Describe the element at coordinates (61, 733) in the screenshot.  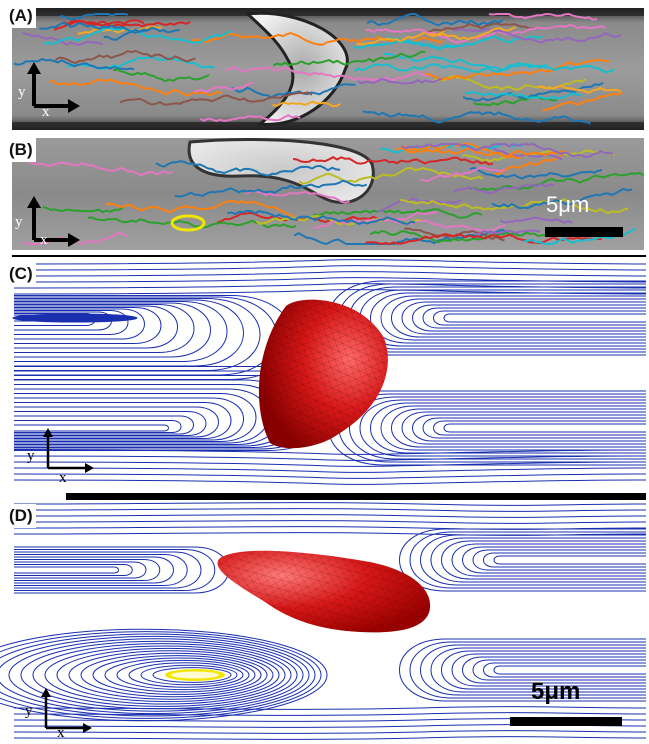
I see `axis-label-x-d: x` at that location.